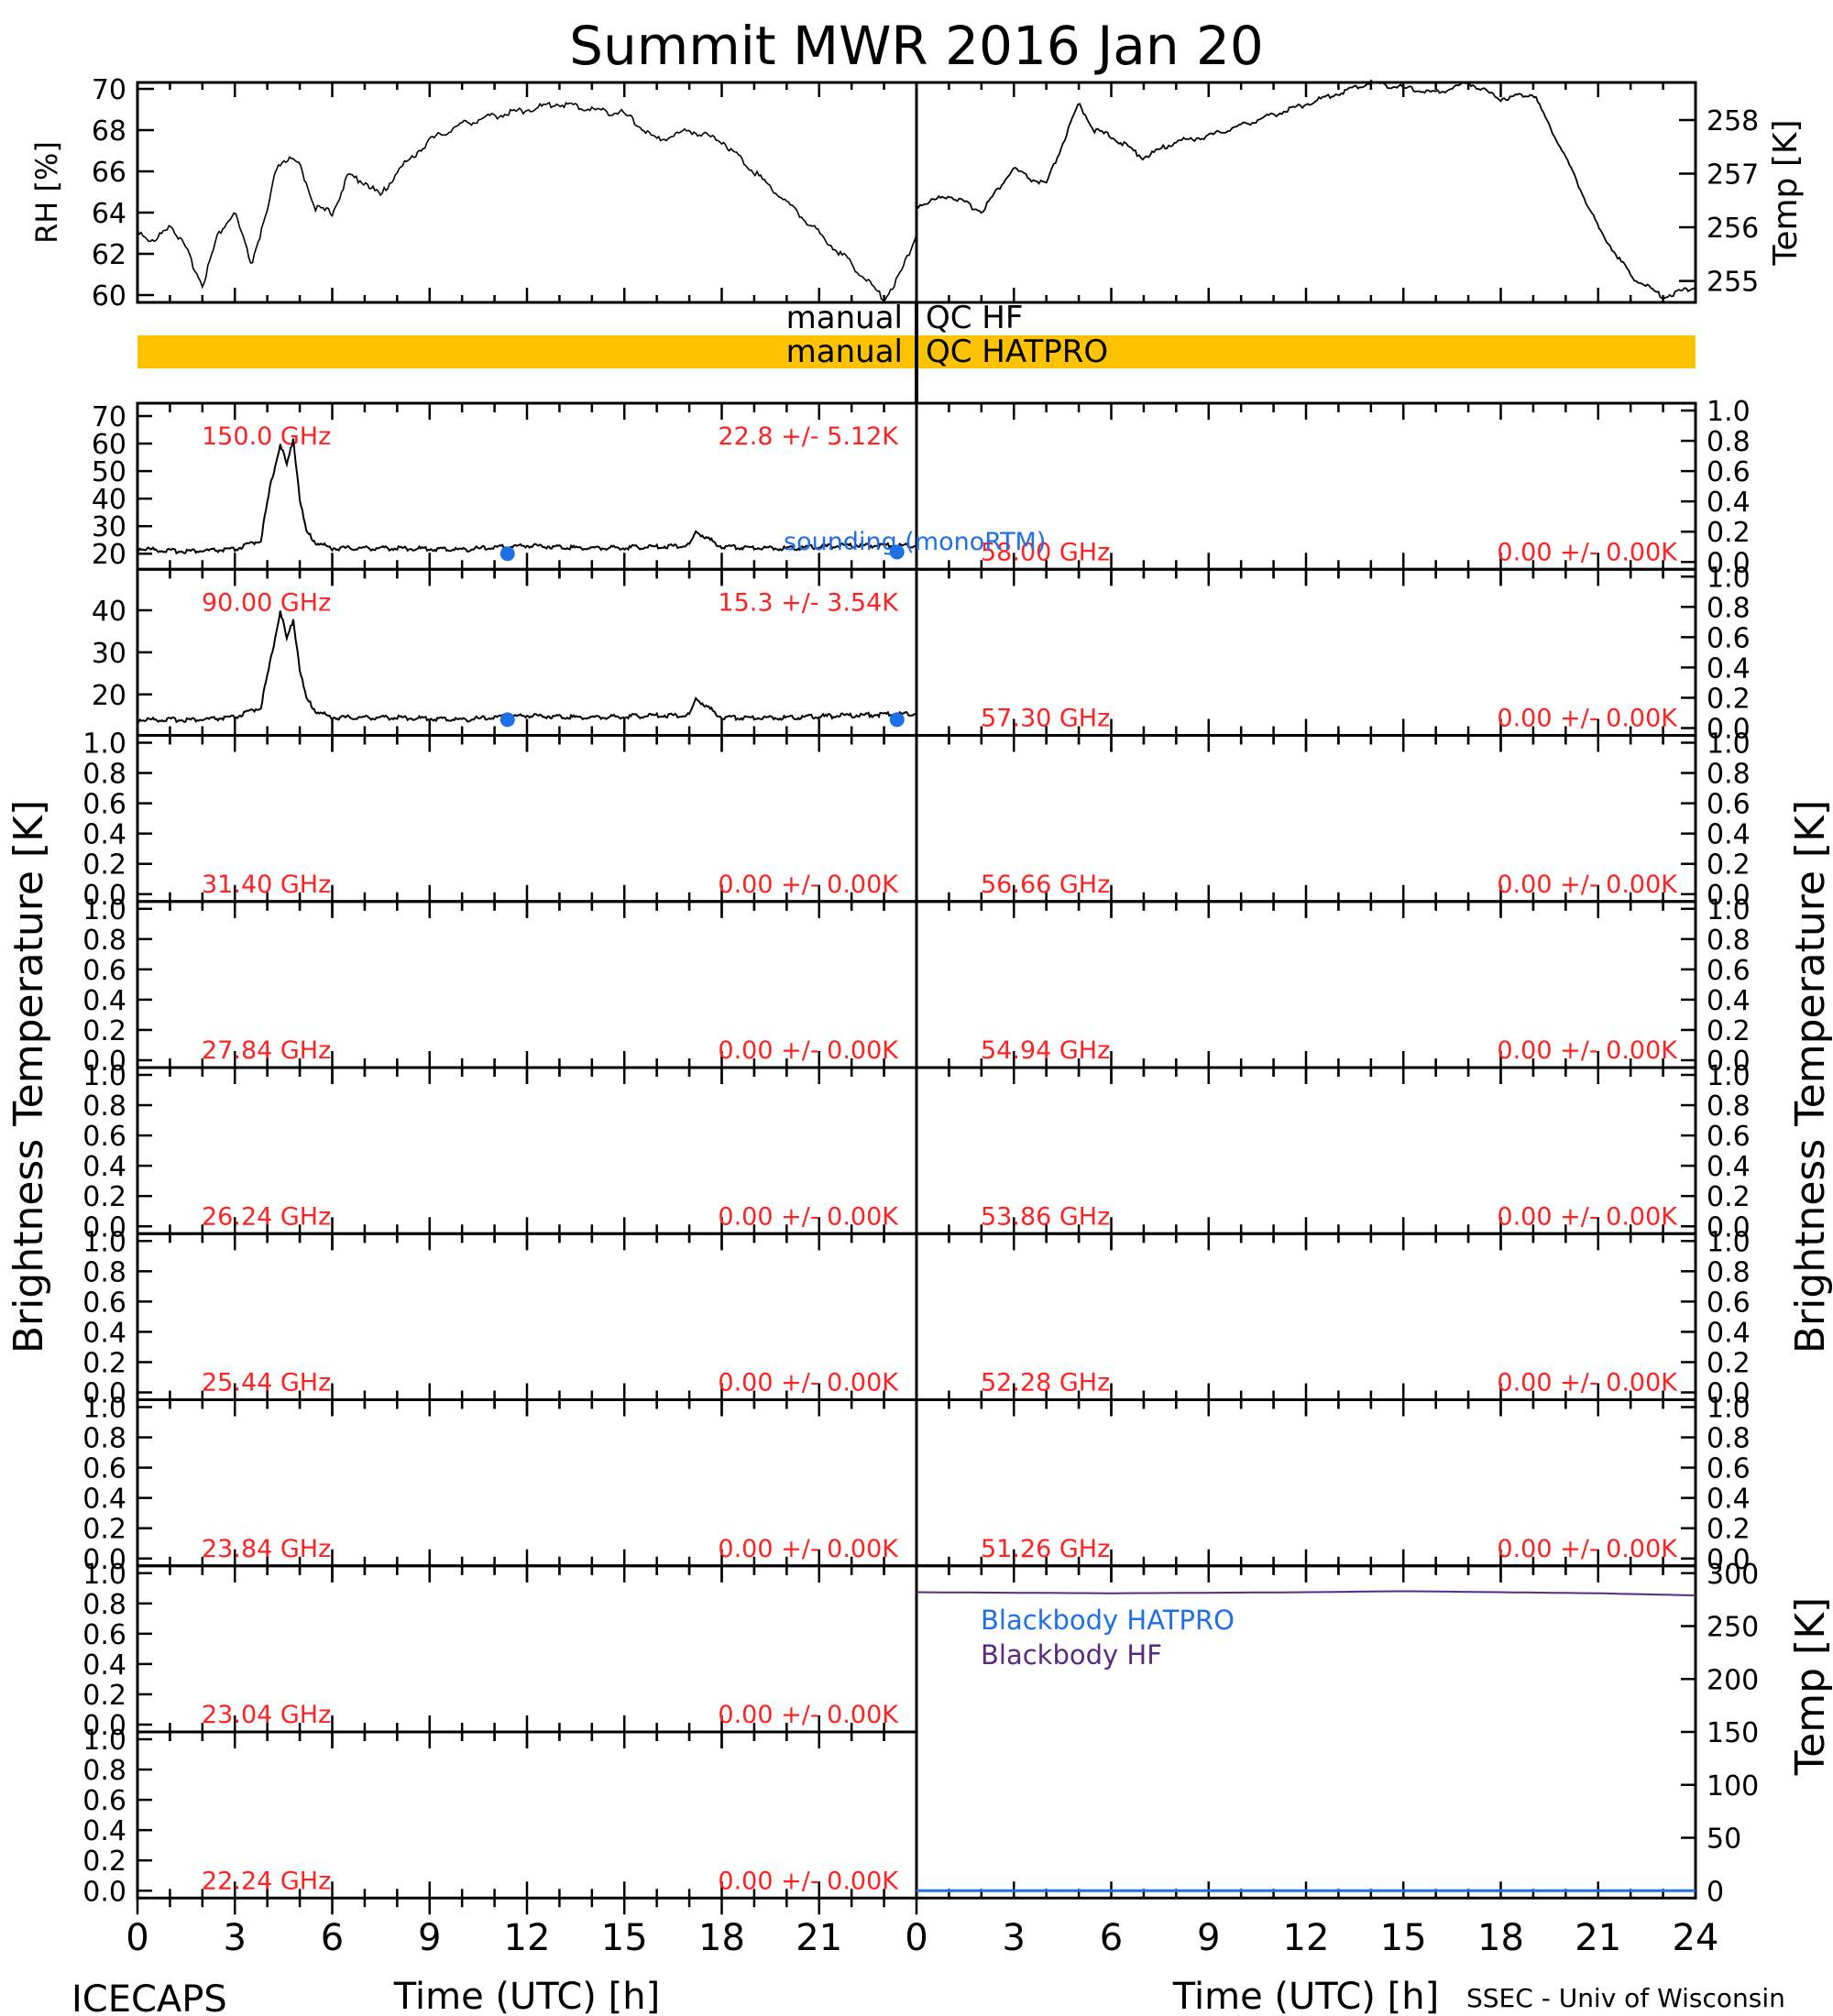  Describe the element at coordinates (1306, 1593) in the screenshot. I see `blackbody-hf-line` at that location.